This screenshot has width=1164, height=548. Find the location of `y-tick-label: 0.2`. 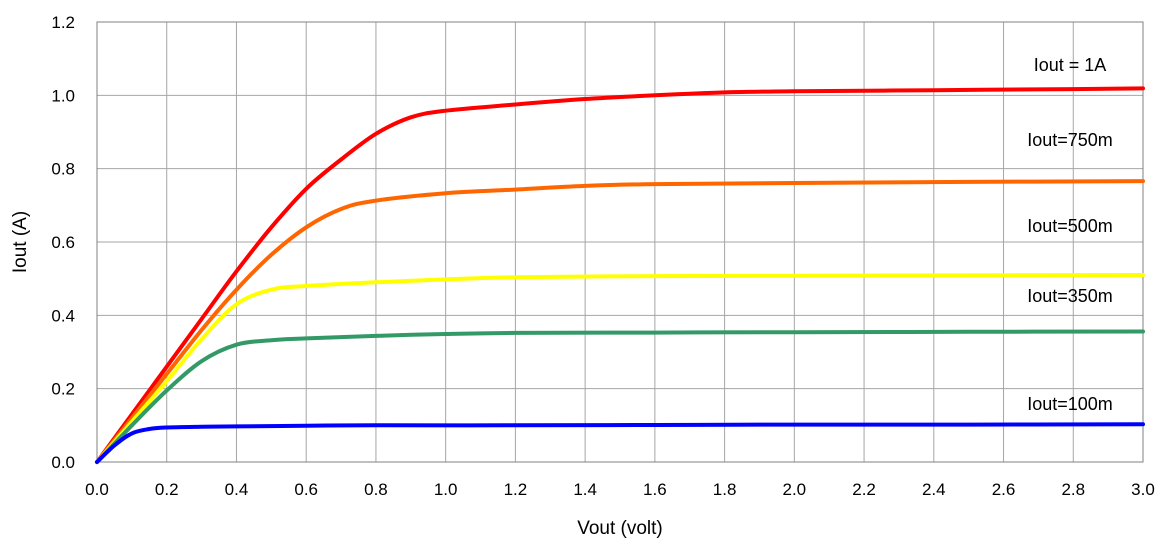

y-tick-label: 0.2 is located at coordinates (63, 389).